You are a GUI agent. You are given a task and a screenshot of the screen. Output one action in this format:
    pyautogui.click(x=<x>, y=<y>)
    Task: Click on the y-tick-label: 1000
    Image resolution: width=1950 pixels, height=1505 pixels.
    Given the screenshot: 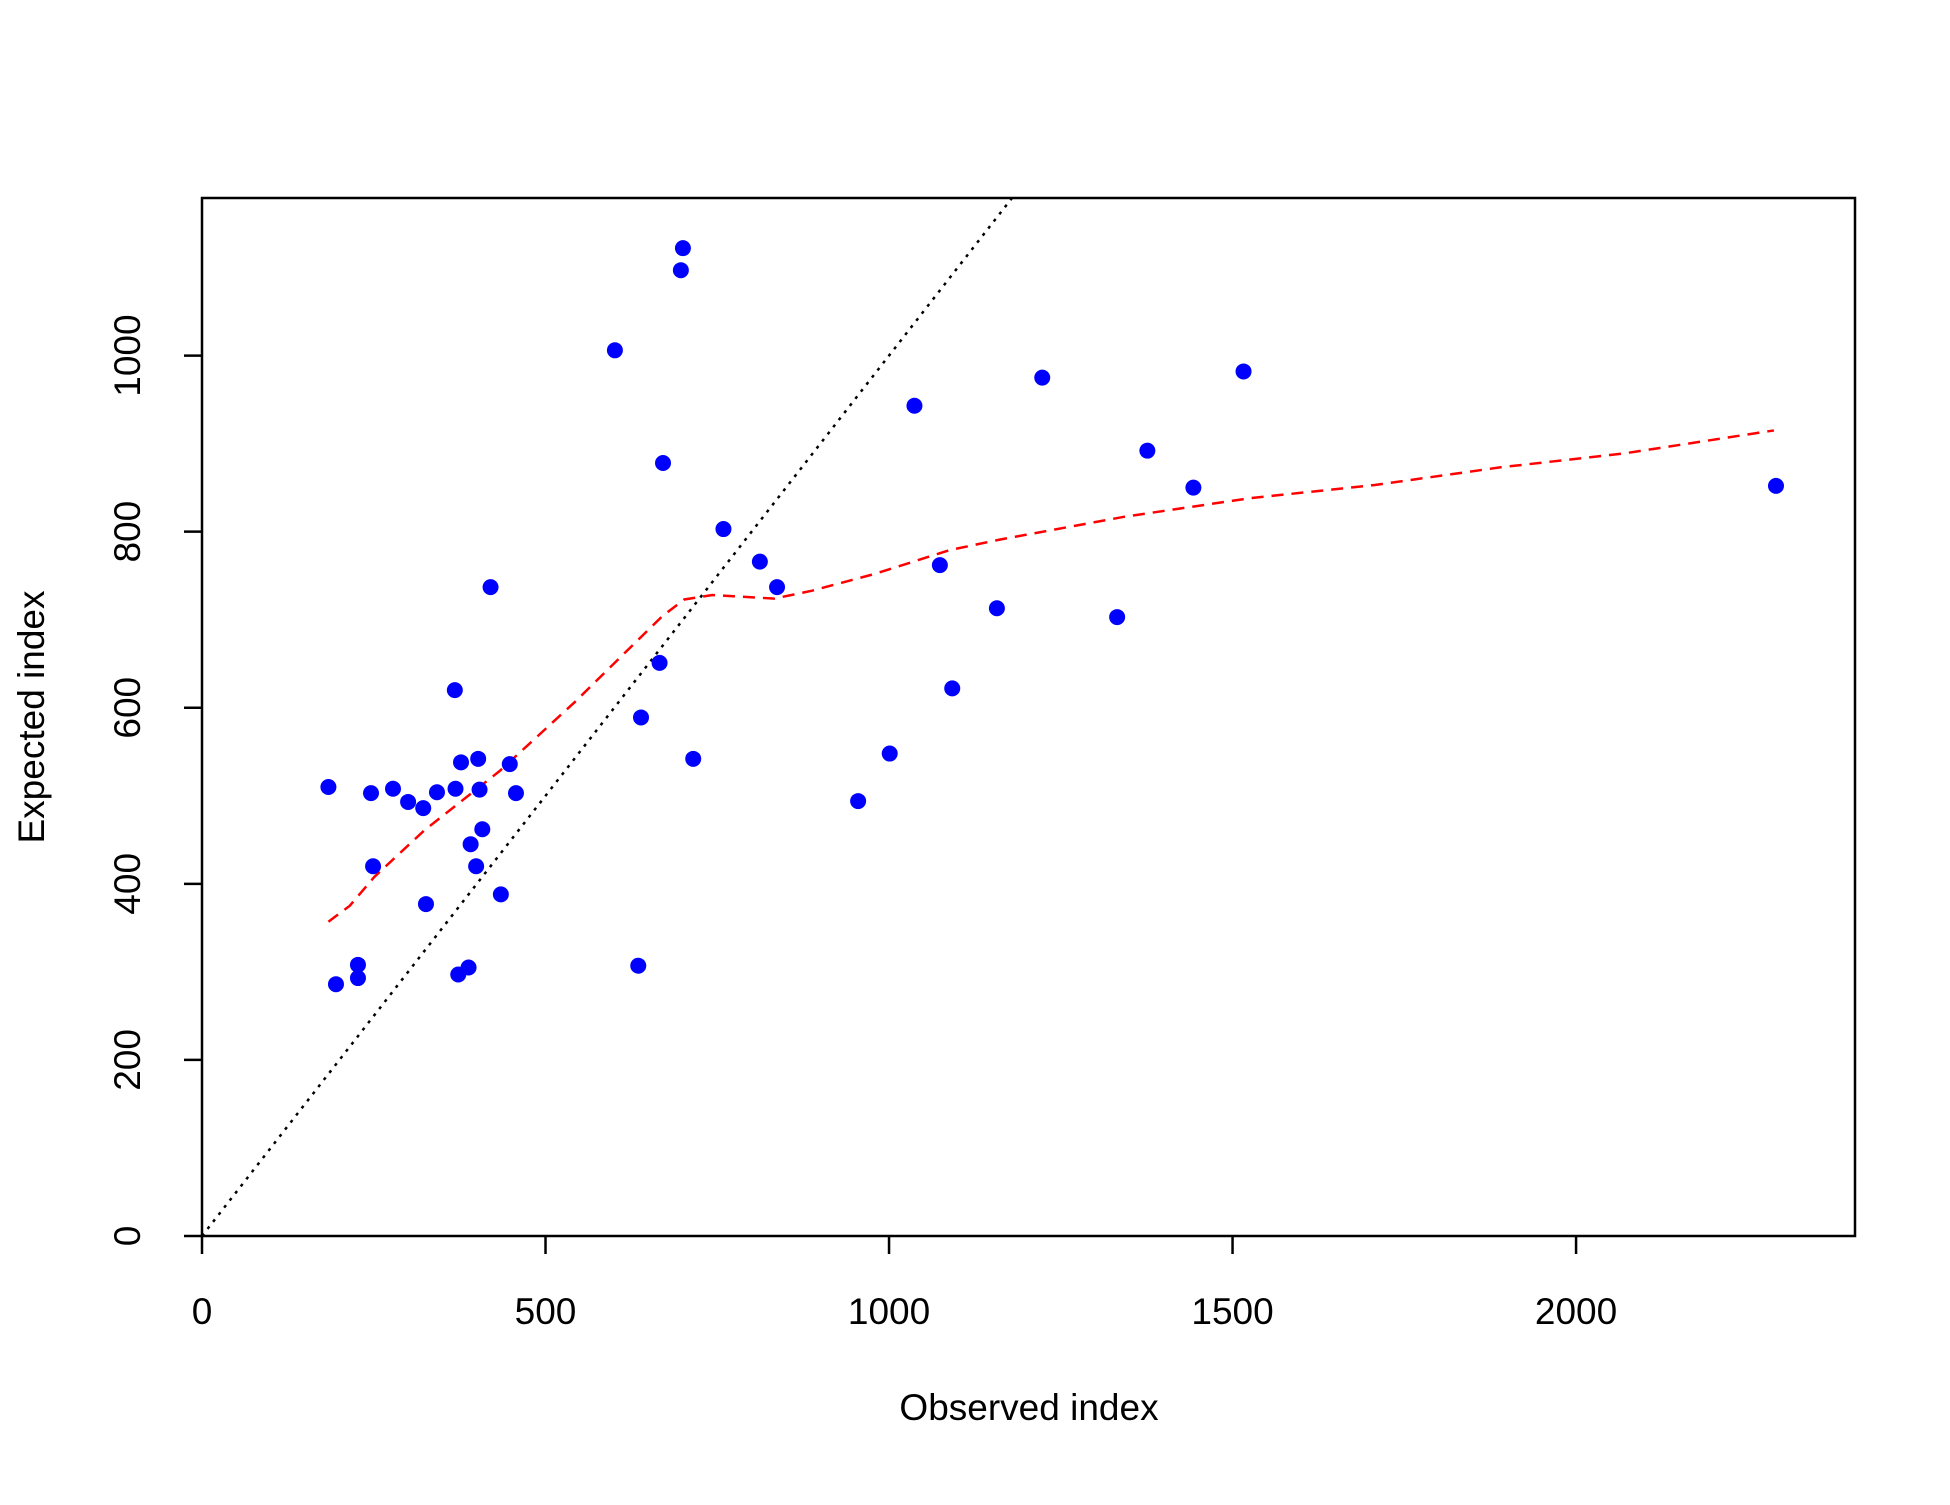 What is the action you would take?
    pyautogui.click(x=127, y=355)
    